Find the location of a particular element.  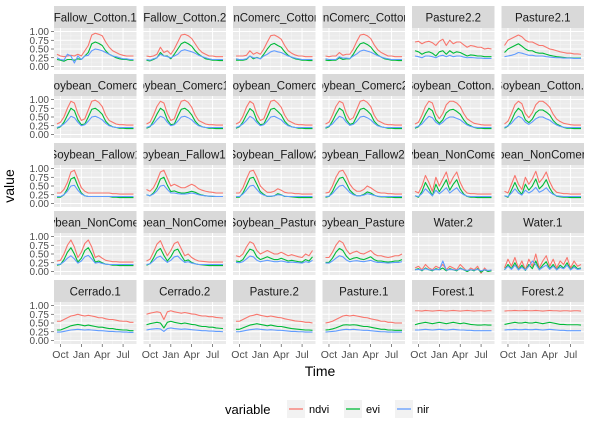

facet-panel: Fallow_Cotton.2 is located at coordinates (184, 38).